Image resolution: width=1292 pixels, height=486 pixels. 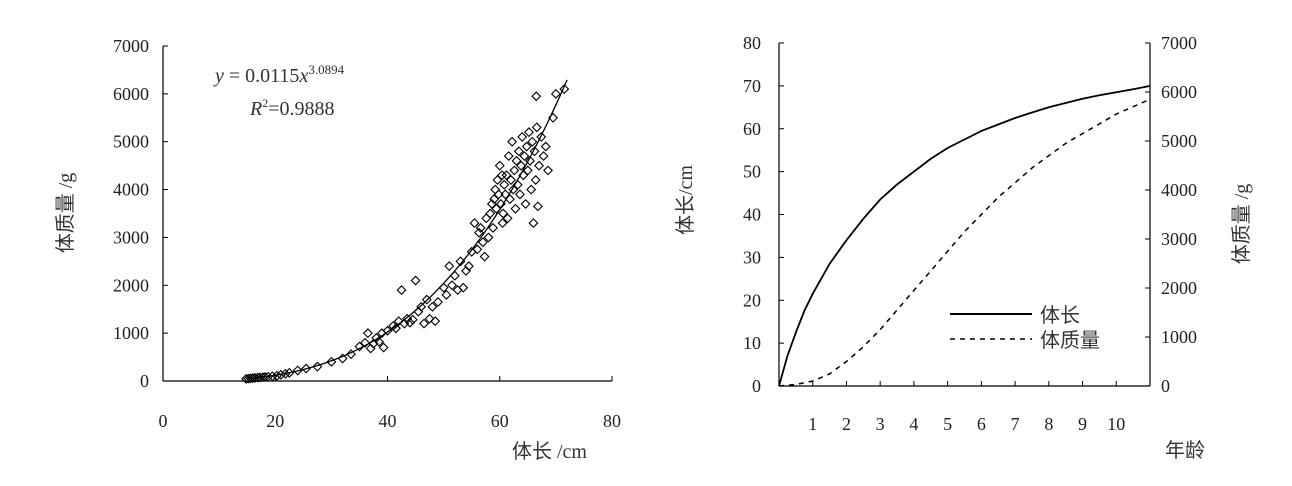 I want to click on right-right-y-tick-label: 6000, so click(x=1179, y=92).